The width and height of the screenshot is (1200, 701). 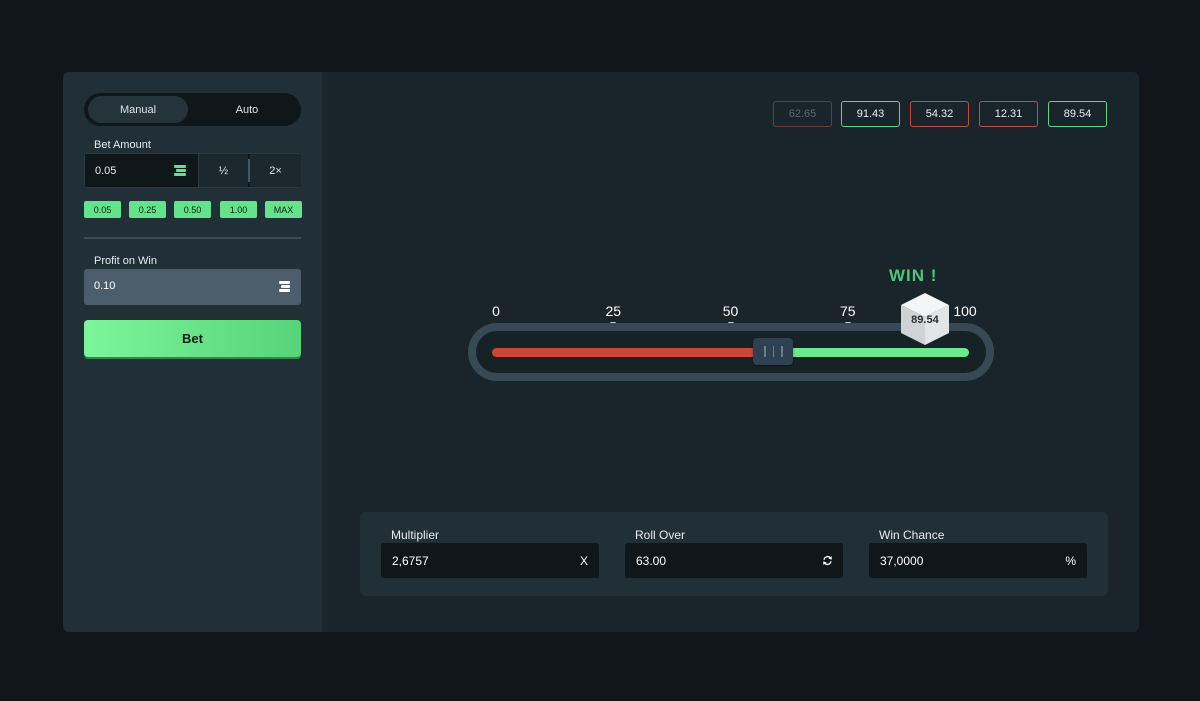 I want to click on preset-button-0-50: 0.50, so click(x=192, y=209).